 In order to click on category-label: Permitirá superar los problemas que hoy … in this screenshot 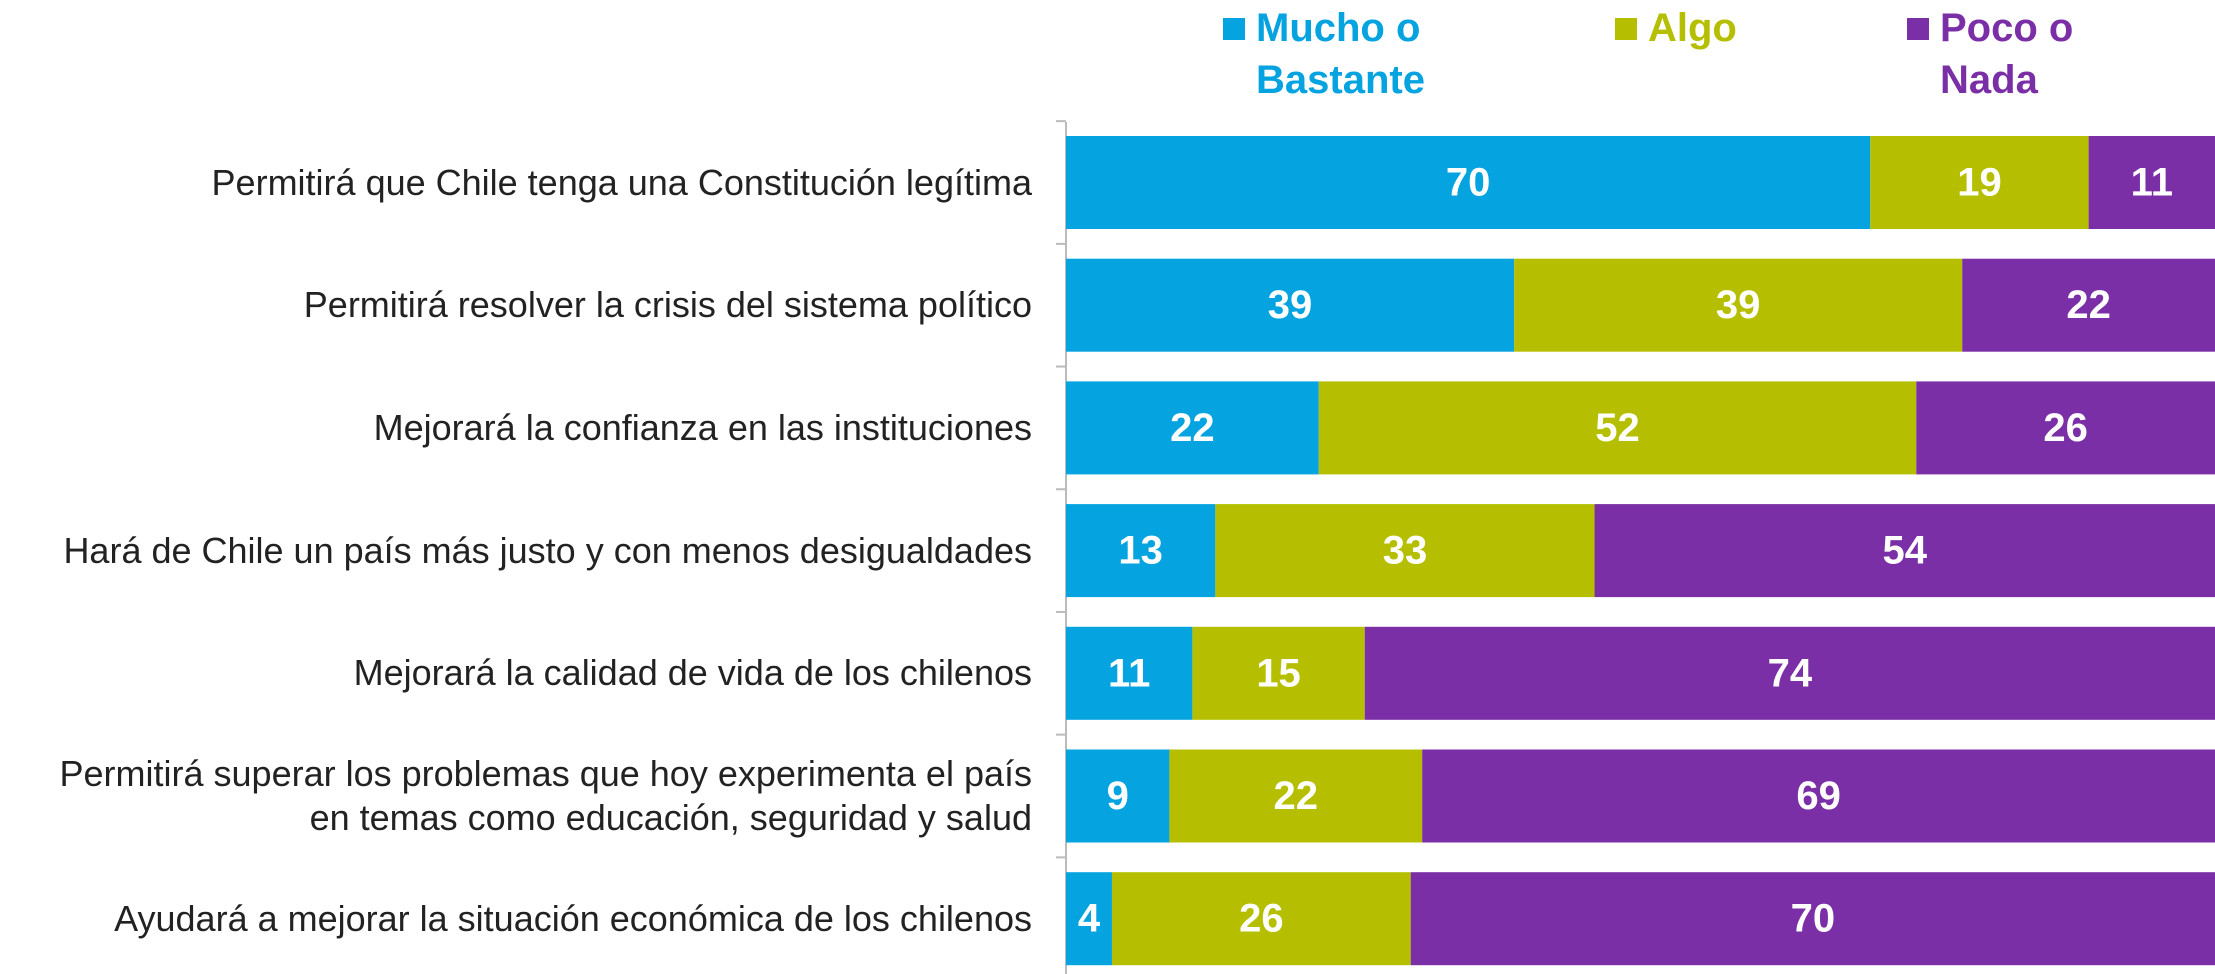, I will do `click(545, 795)`.